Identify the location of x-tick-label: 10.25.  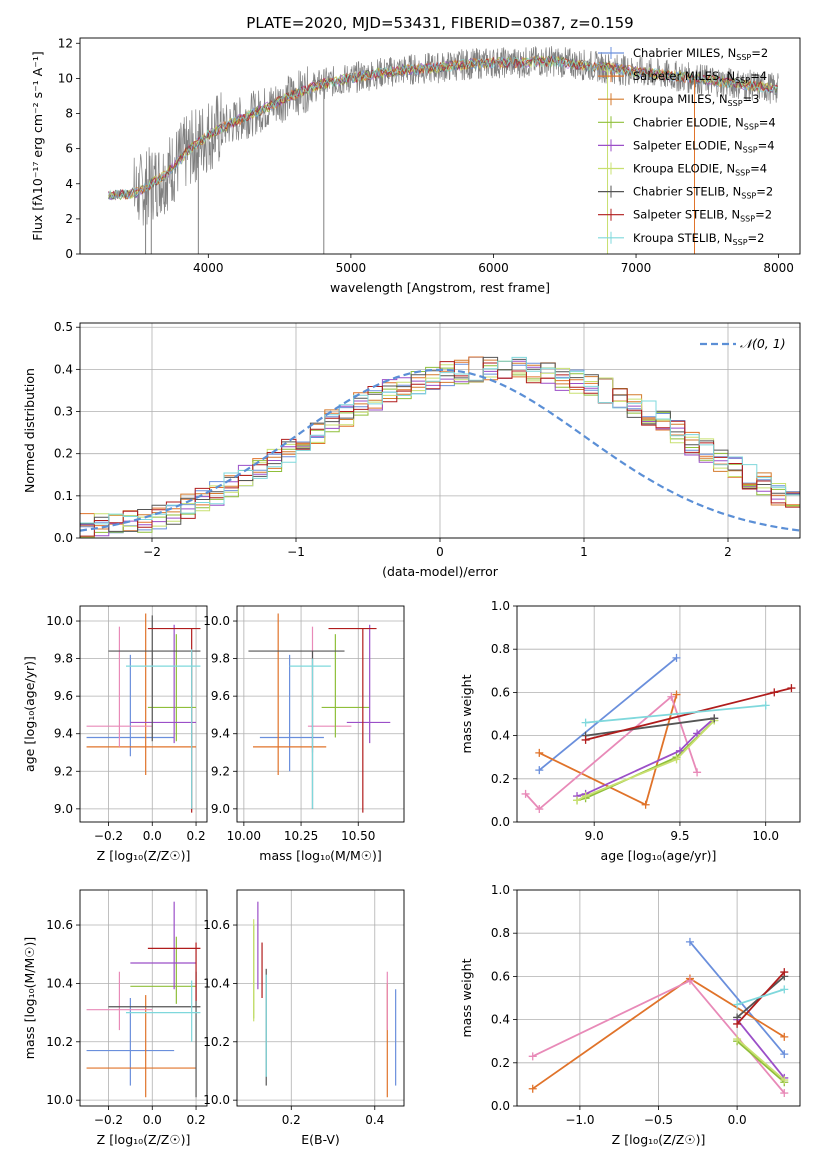
(301, 836).